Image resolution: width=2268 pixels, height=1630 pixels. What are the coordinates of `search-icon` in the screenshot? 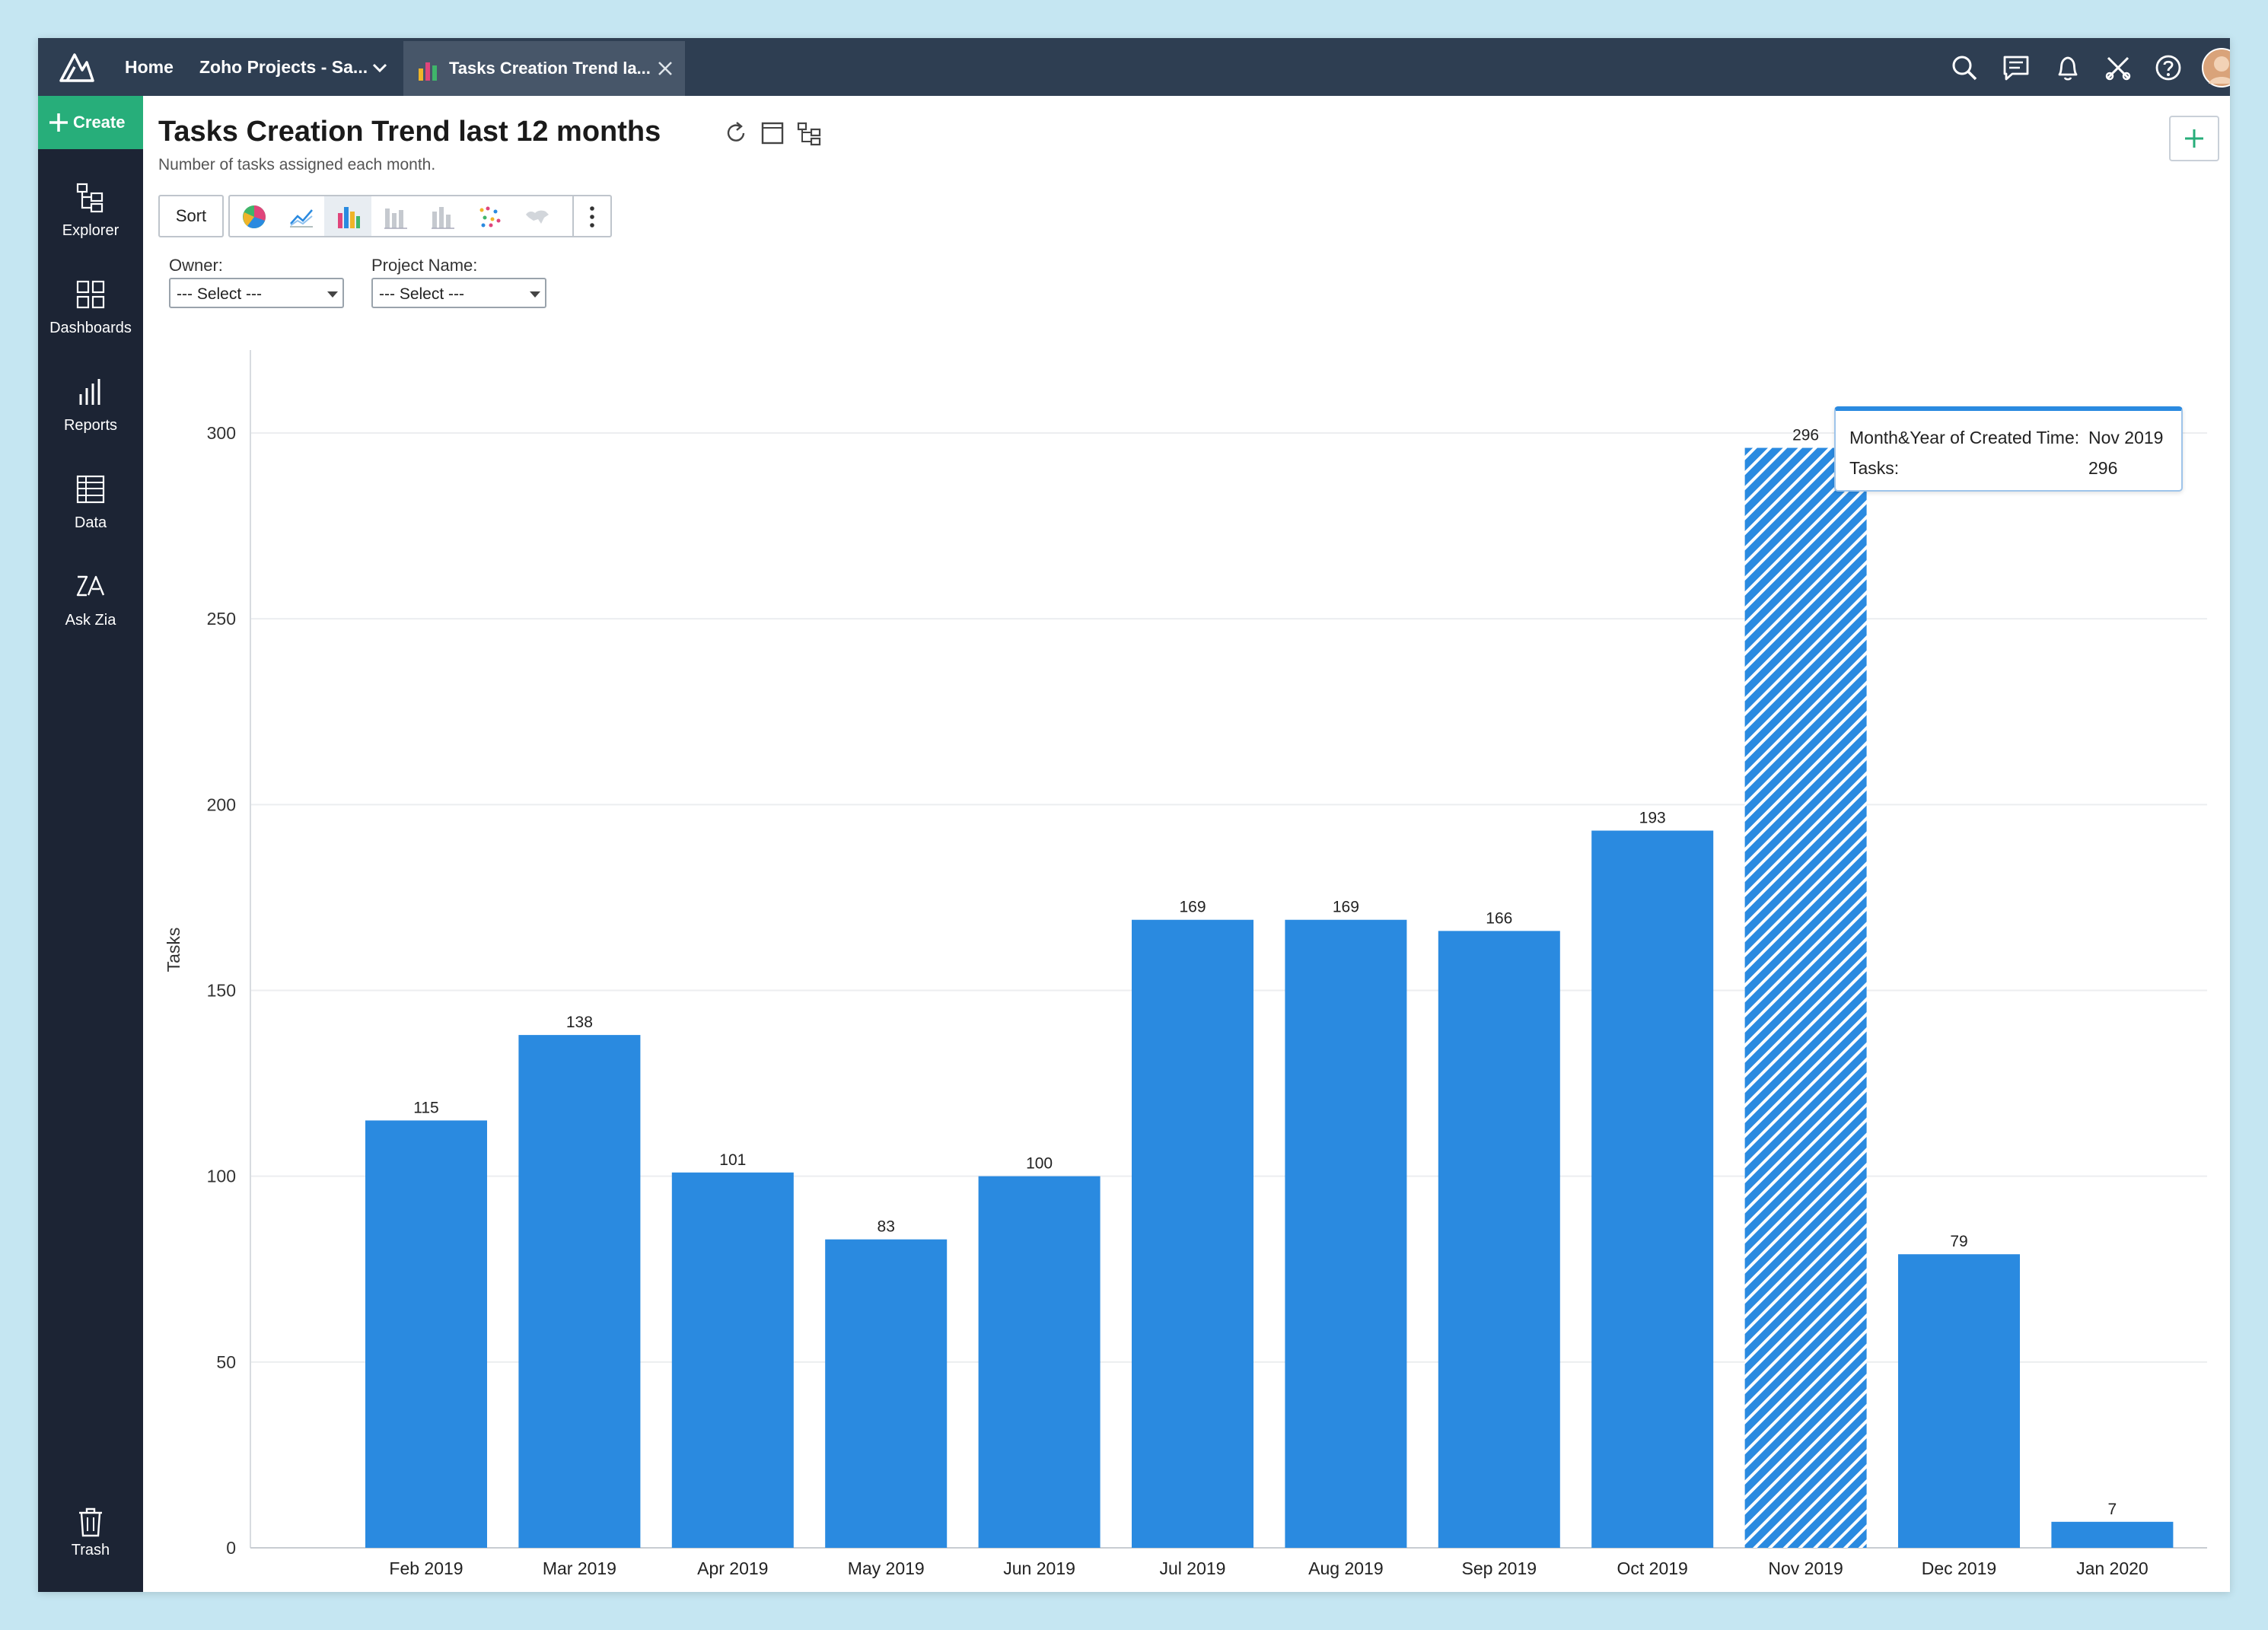 It's located at (1965, 67).